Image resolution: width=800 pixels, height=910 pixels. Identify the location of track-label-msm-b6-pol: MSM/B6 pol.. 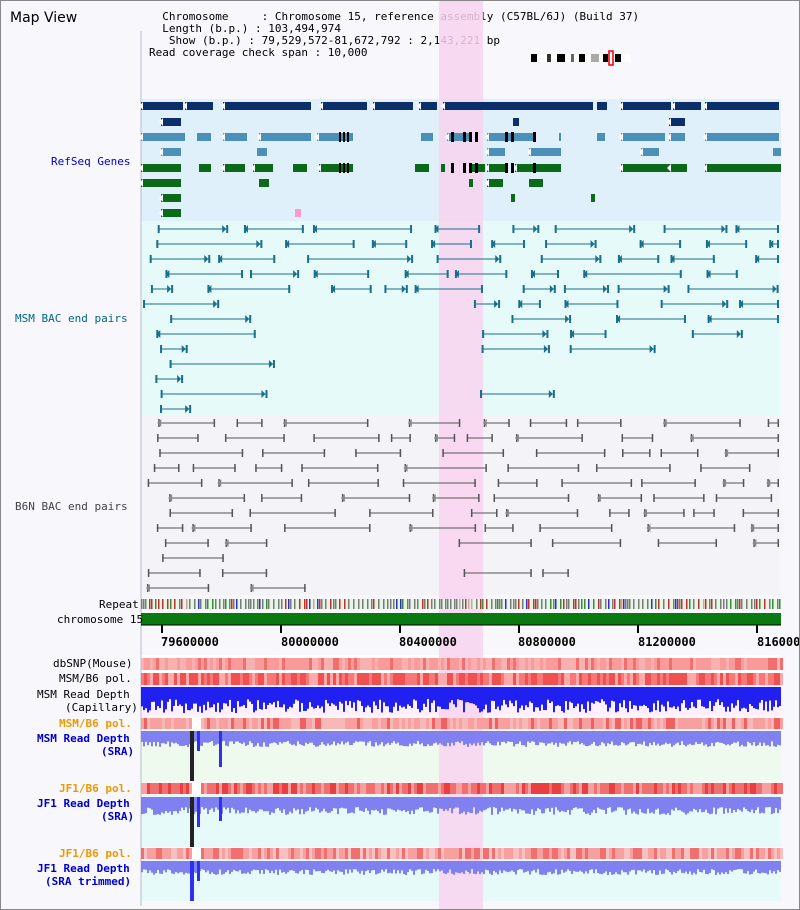
(95, 678).